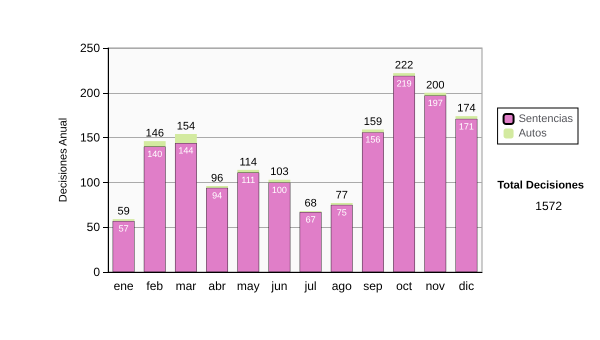 The height and width of the screenshot is (340, 600). I want to click on total-label: 59, so click(123, 212).